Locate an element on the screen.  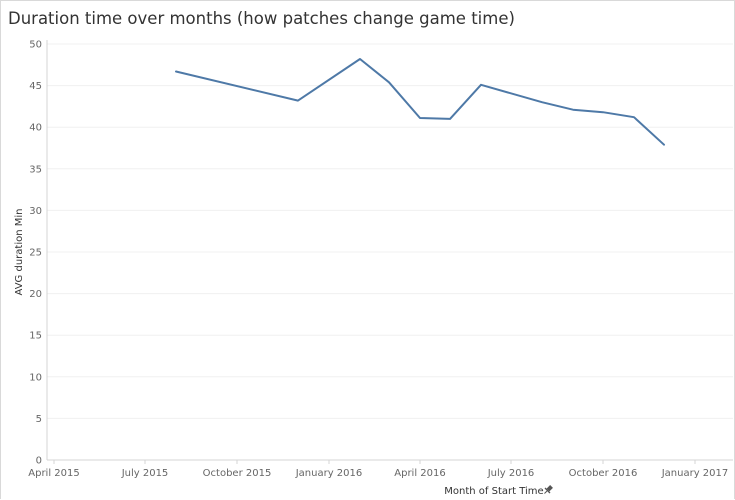
y-axis-title: AVG duration Min is located at coordinates (19, 252).